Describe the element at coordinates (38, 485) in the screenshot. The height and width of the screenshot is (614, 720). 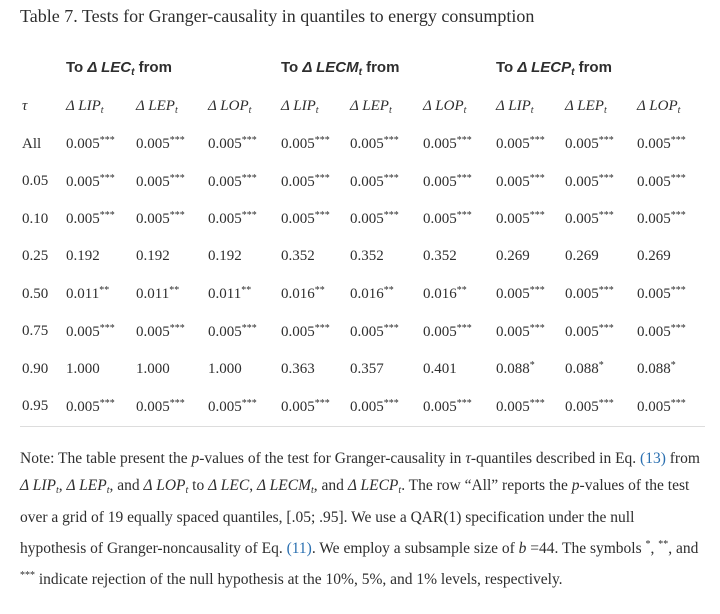
I see `note-math: Δ LIP` at that location.